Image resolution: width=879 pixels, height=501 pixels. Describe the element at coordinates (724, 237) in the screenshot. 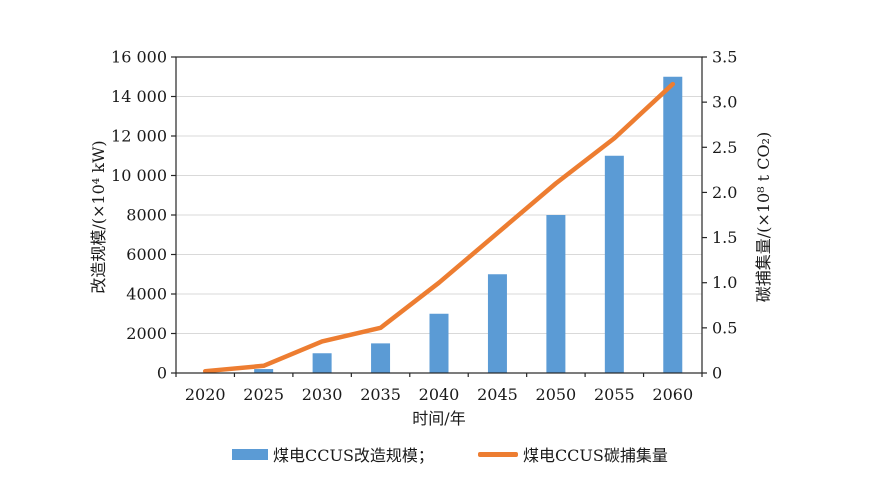

I see `right-axis-tick-label: 1.5` at that location.